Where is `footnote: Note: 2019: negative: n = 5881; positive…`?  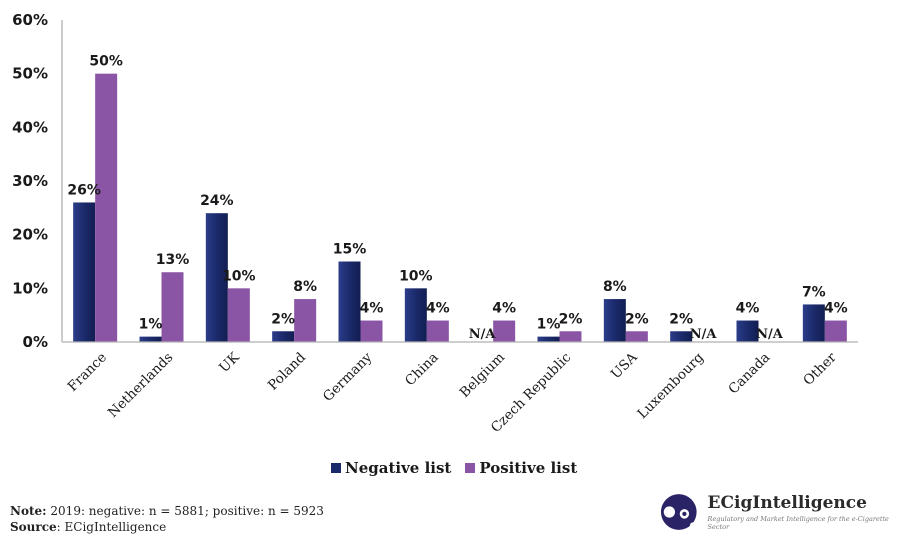
footnote: Note: 2019: negative: n = 5881; positive… is located at coordinates (167, 519).